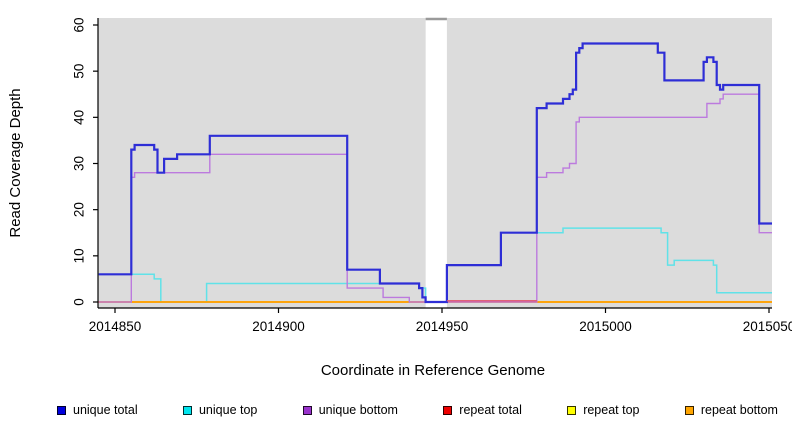 This screenshot has height=432, width=792. I want to click on y-tick-label: 30, so click(79, 163).